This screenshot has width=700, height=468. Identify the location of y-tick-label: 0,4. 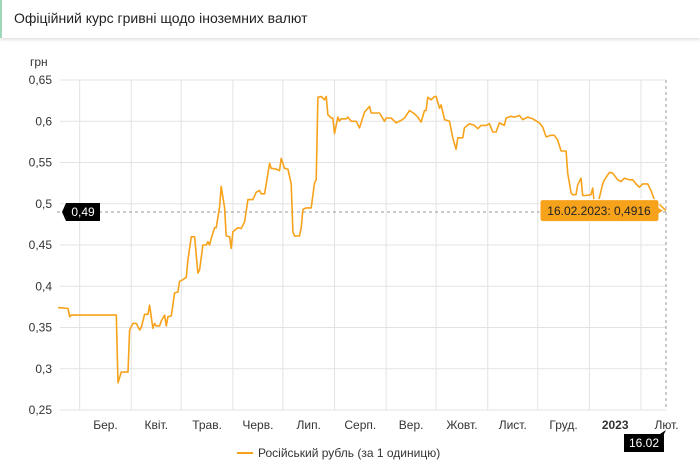
(43, 286).